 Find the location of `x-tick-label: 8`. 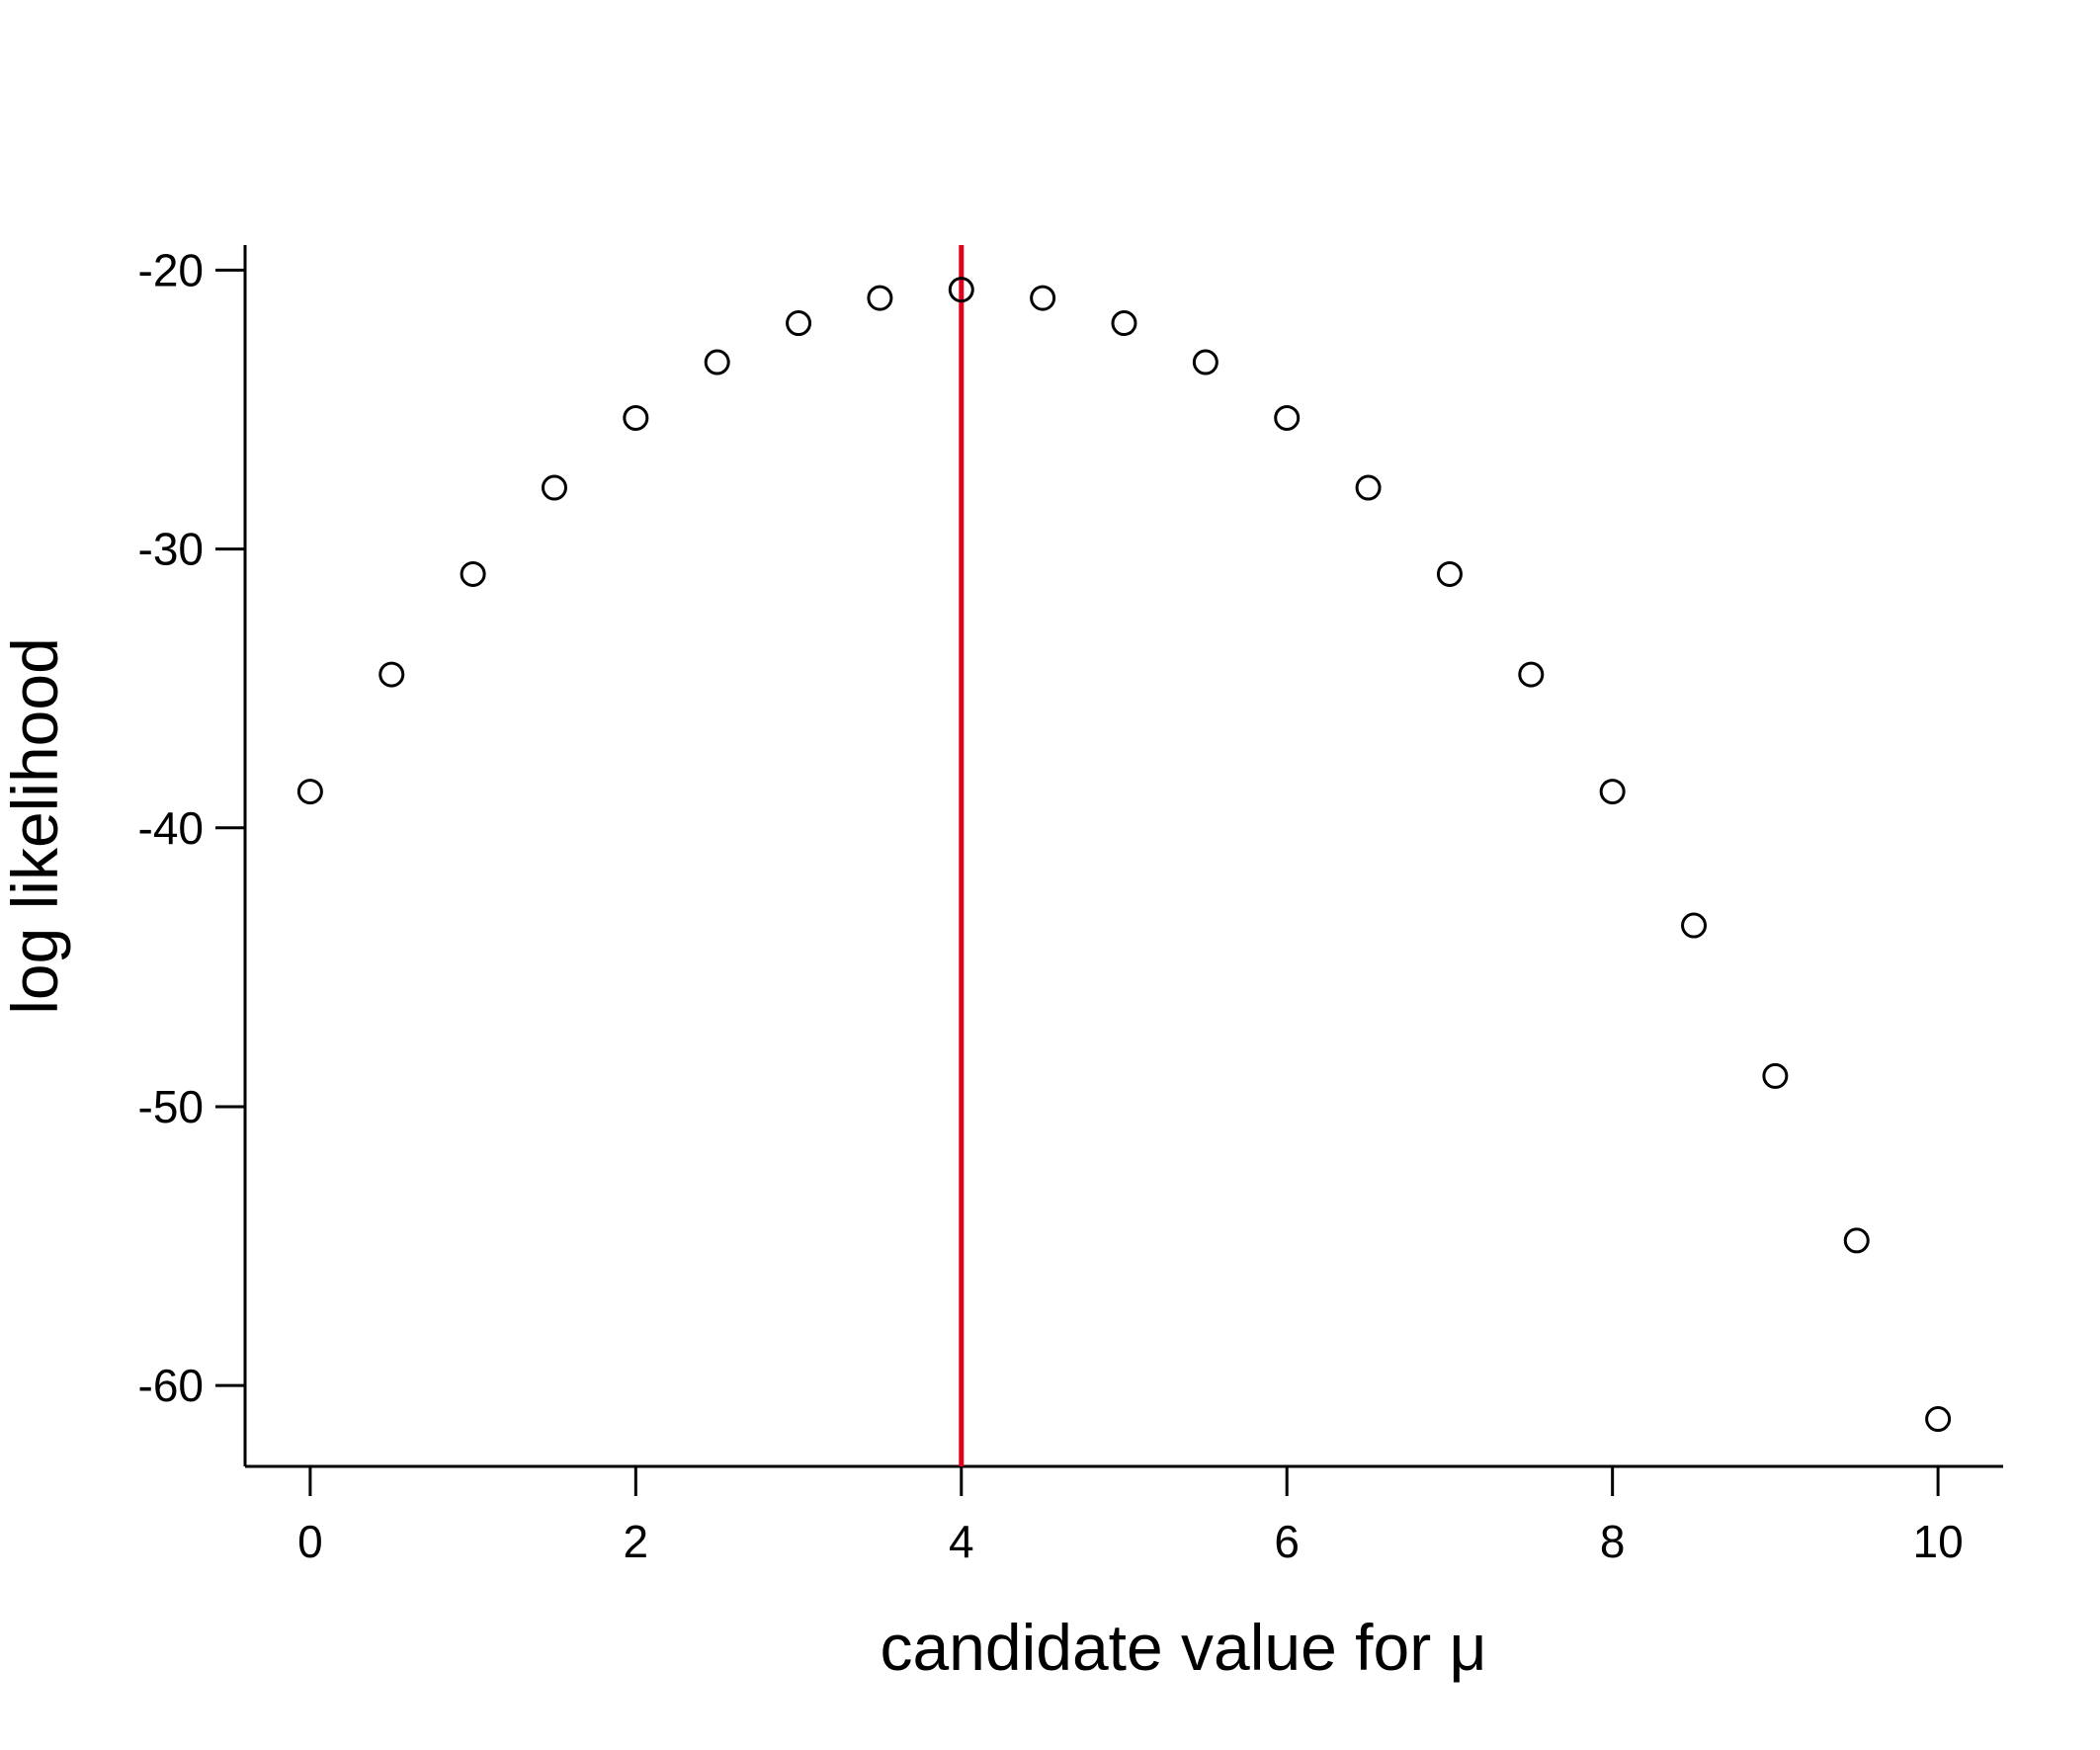

x-tick-label: 8 is located at coordinates (1613, 1541).